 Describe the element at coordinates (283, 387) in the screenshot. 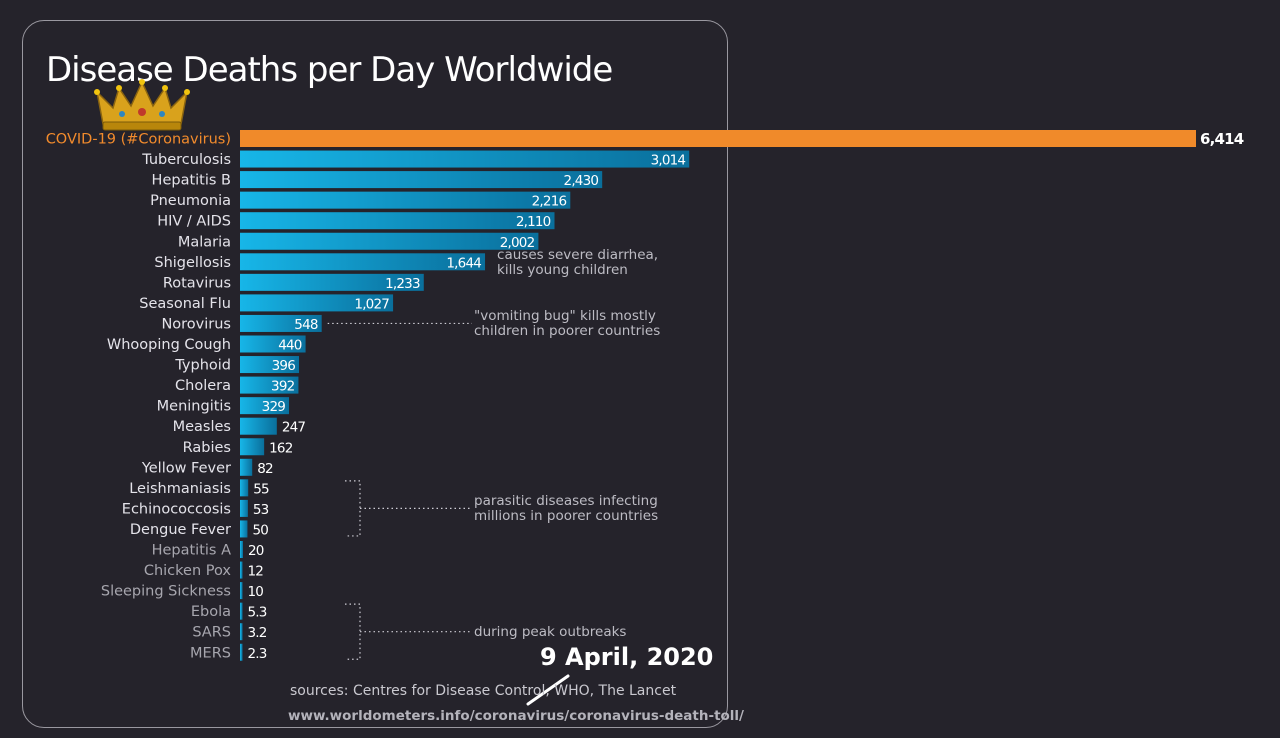

I see `value-label: 392` at that location.